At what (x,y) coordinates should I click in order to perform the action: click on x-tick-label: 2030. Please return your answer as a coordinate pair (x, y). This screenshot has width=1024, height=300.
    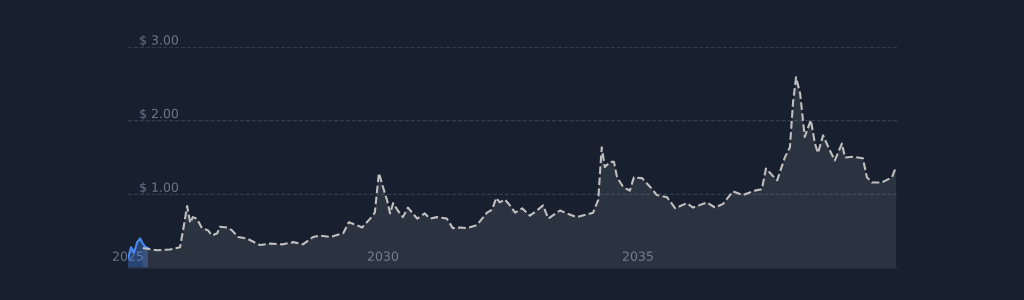
    Looking at the image, I should click on (383, 256).